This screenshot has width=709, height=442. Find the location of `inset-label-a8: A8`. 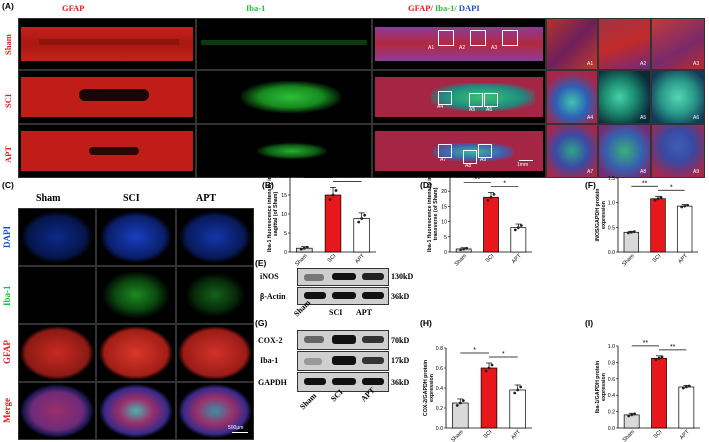

inset-label-a8: A8 is located at coordinates (643, 172).